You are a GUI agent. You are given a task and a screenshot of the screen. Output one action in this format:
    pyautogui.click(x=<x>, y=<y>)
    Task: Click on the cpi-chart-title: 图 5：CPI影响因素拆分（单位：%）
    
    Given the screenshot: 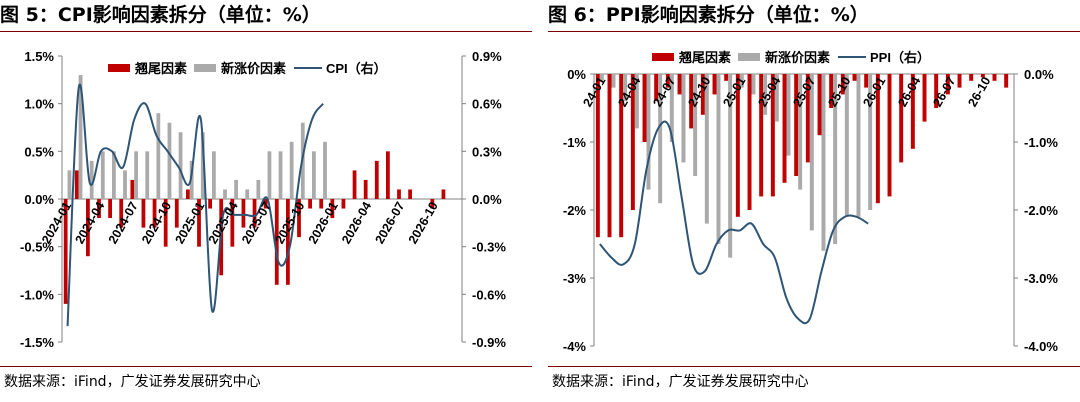 What is the action you would take?
    pyautogui.click(x=160, y=15)
    